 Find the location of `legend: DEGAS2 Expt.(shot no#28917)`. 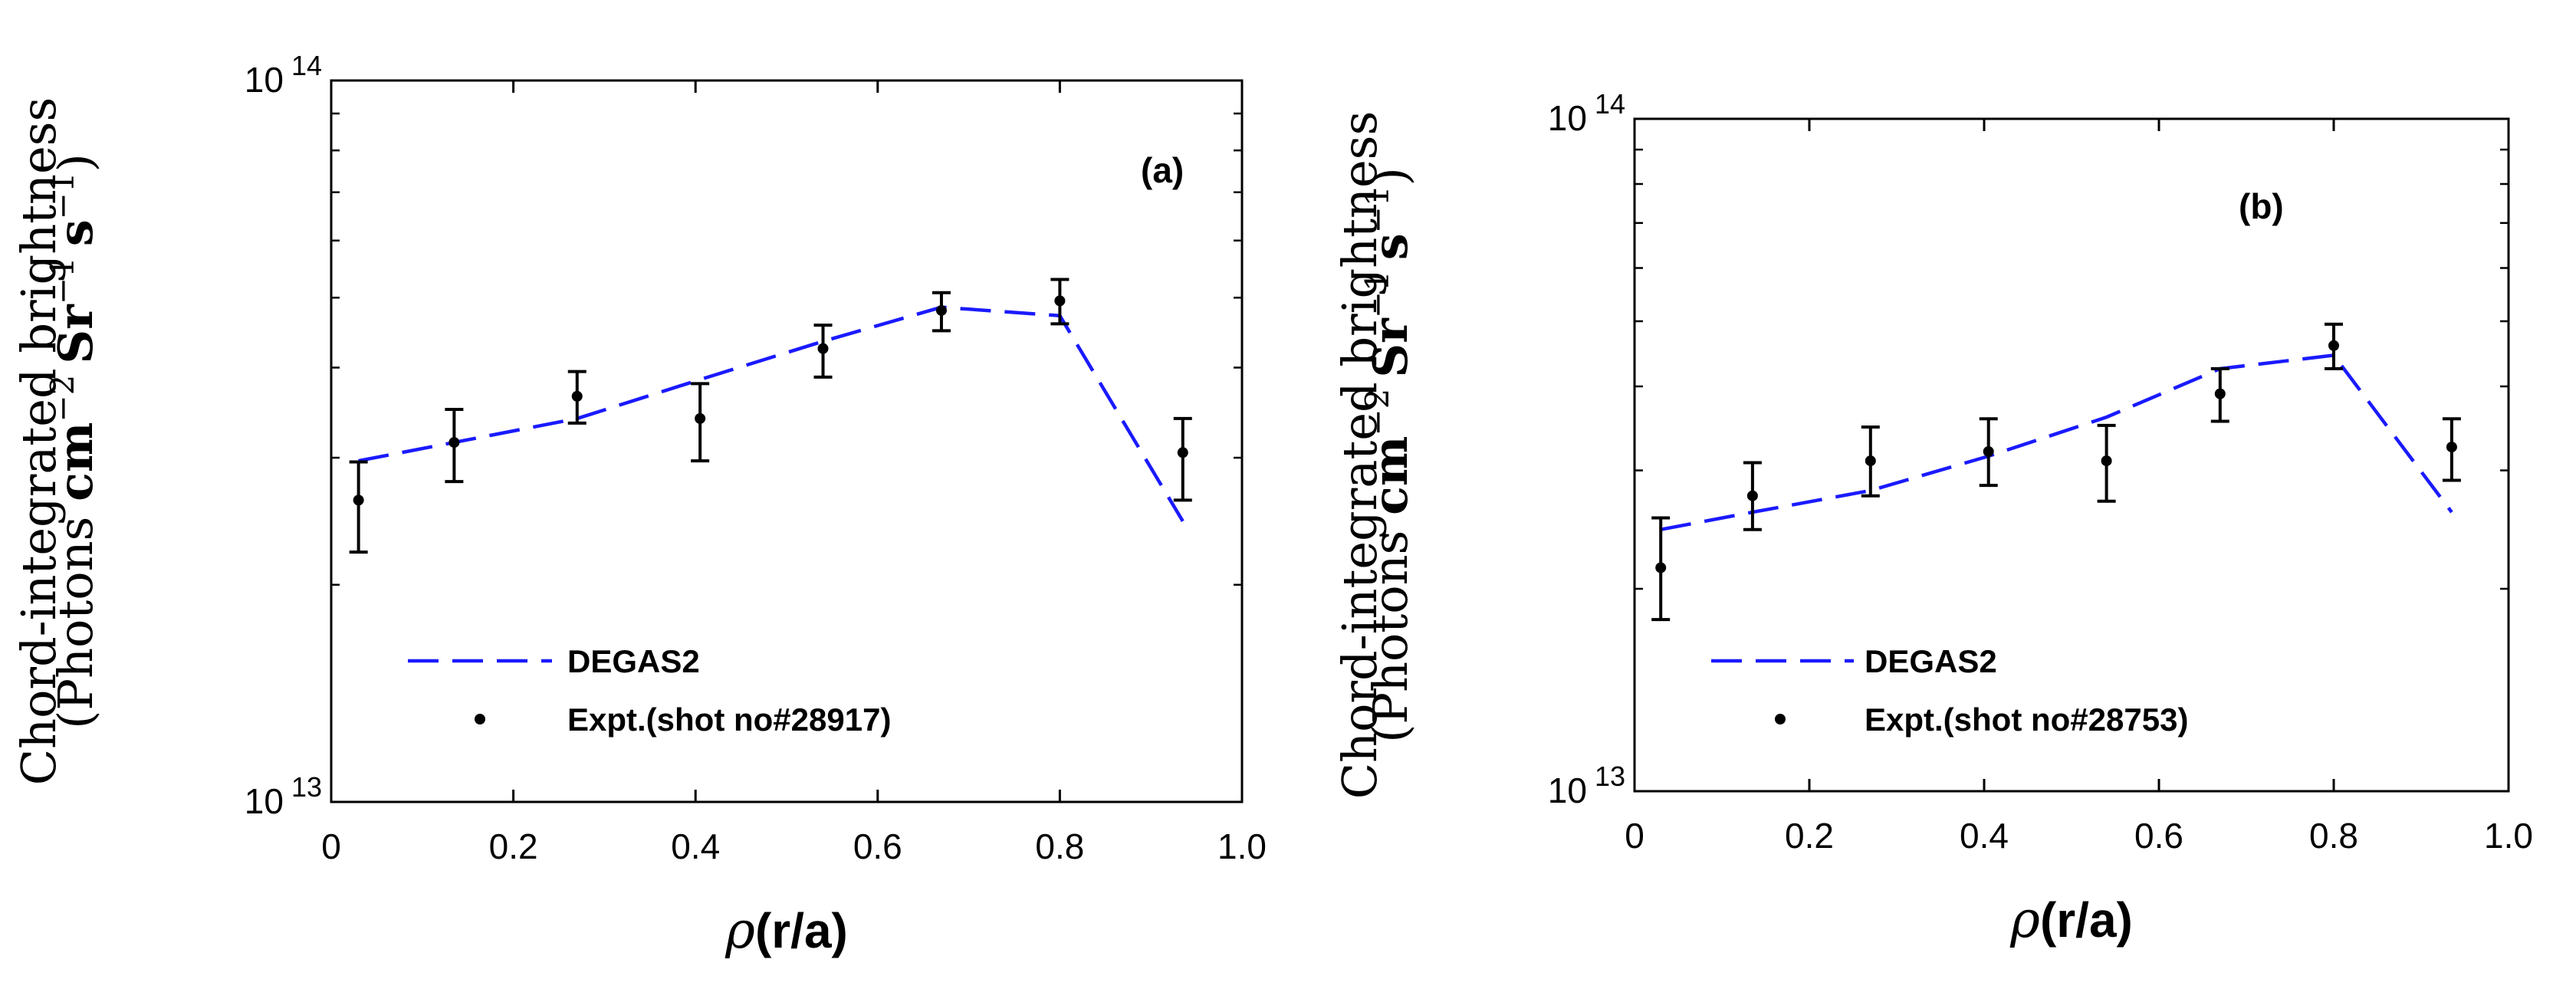

legend: DEGAS2 Expt.(shot no#28917) is located at coordinates (649, 691).